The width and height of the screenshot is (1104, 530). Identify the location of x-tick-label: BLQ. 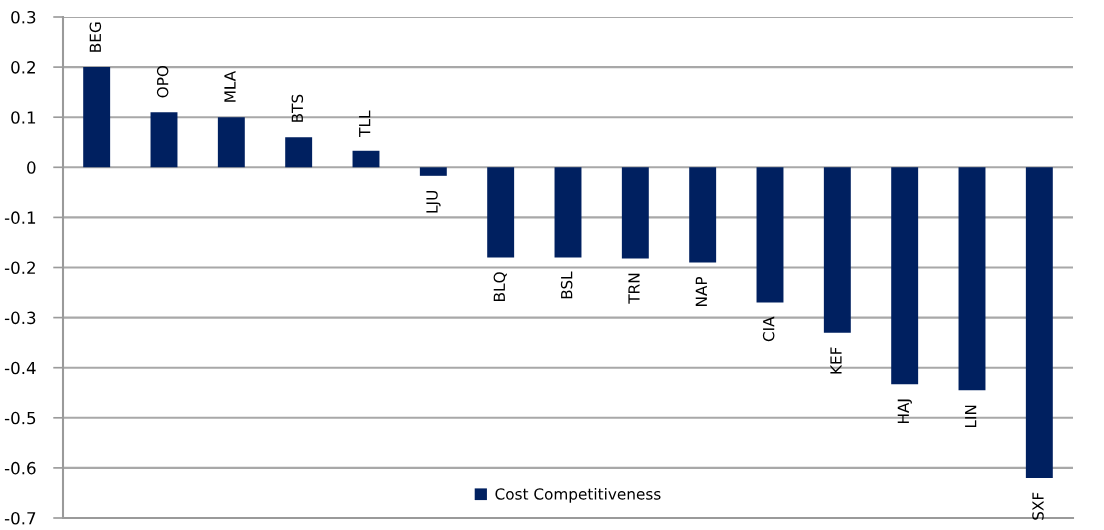
(500, 286).